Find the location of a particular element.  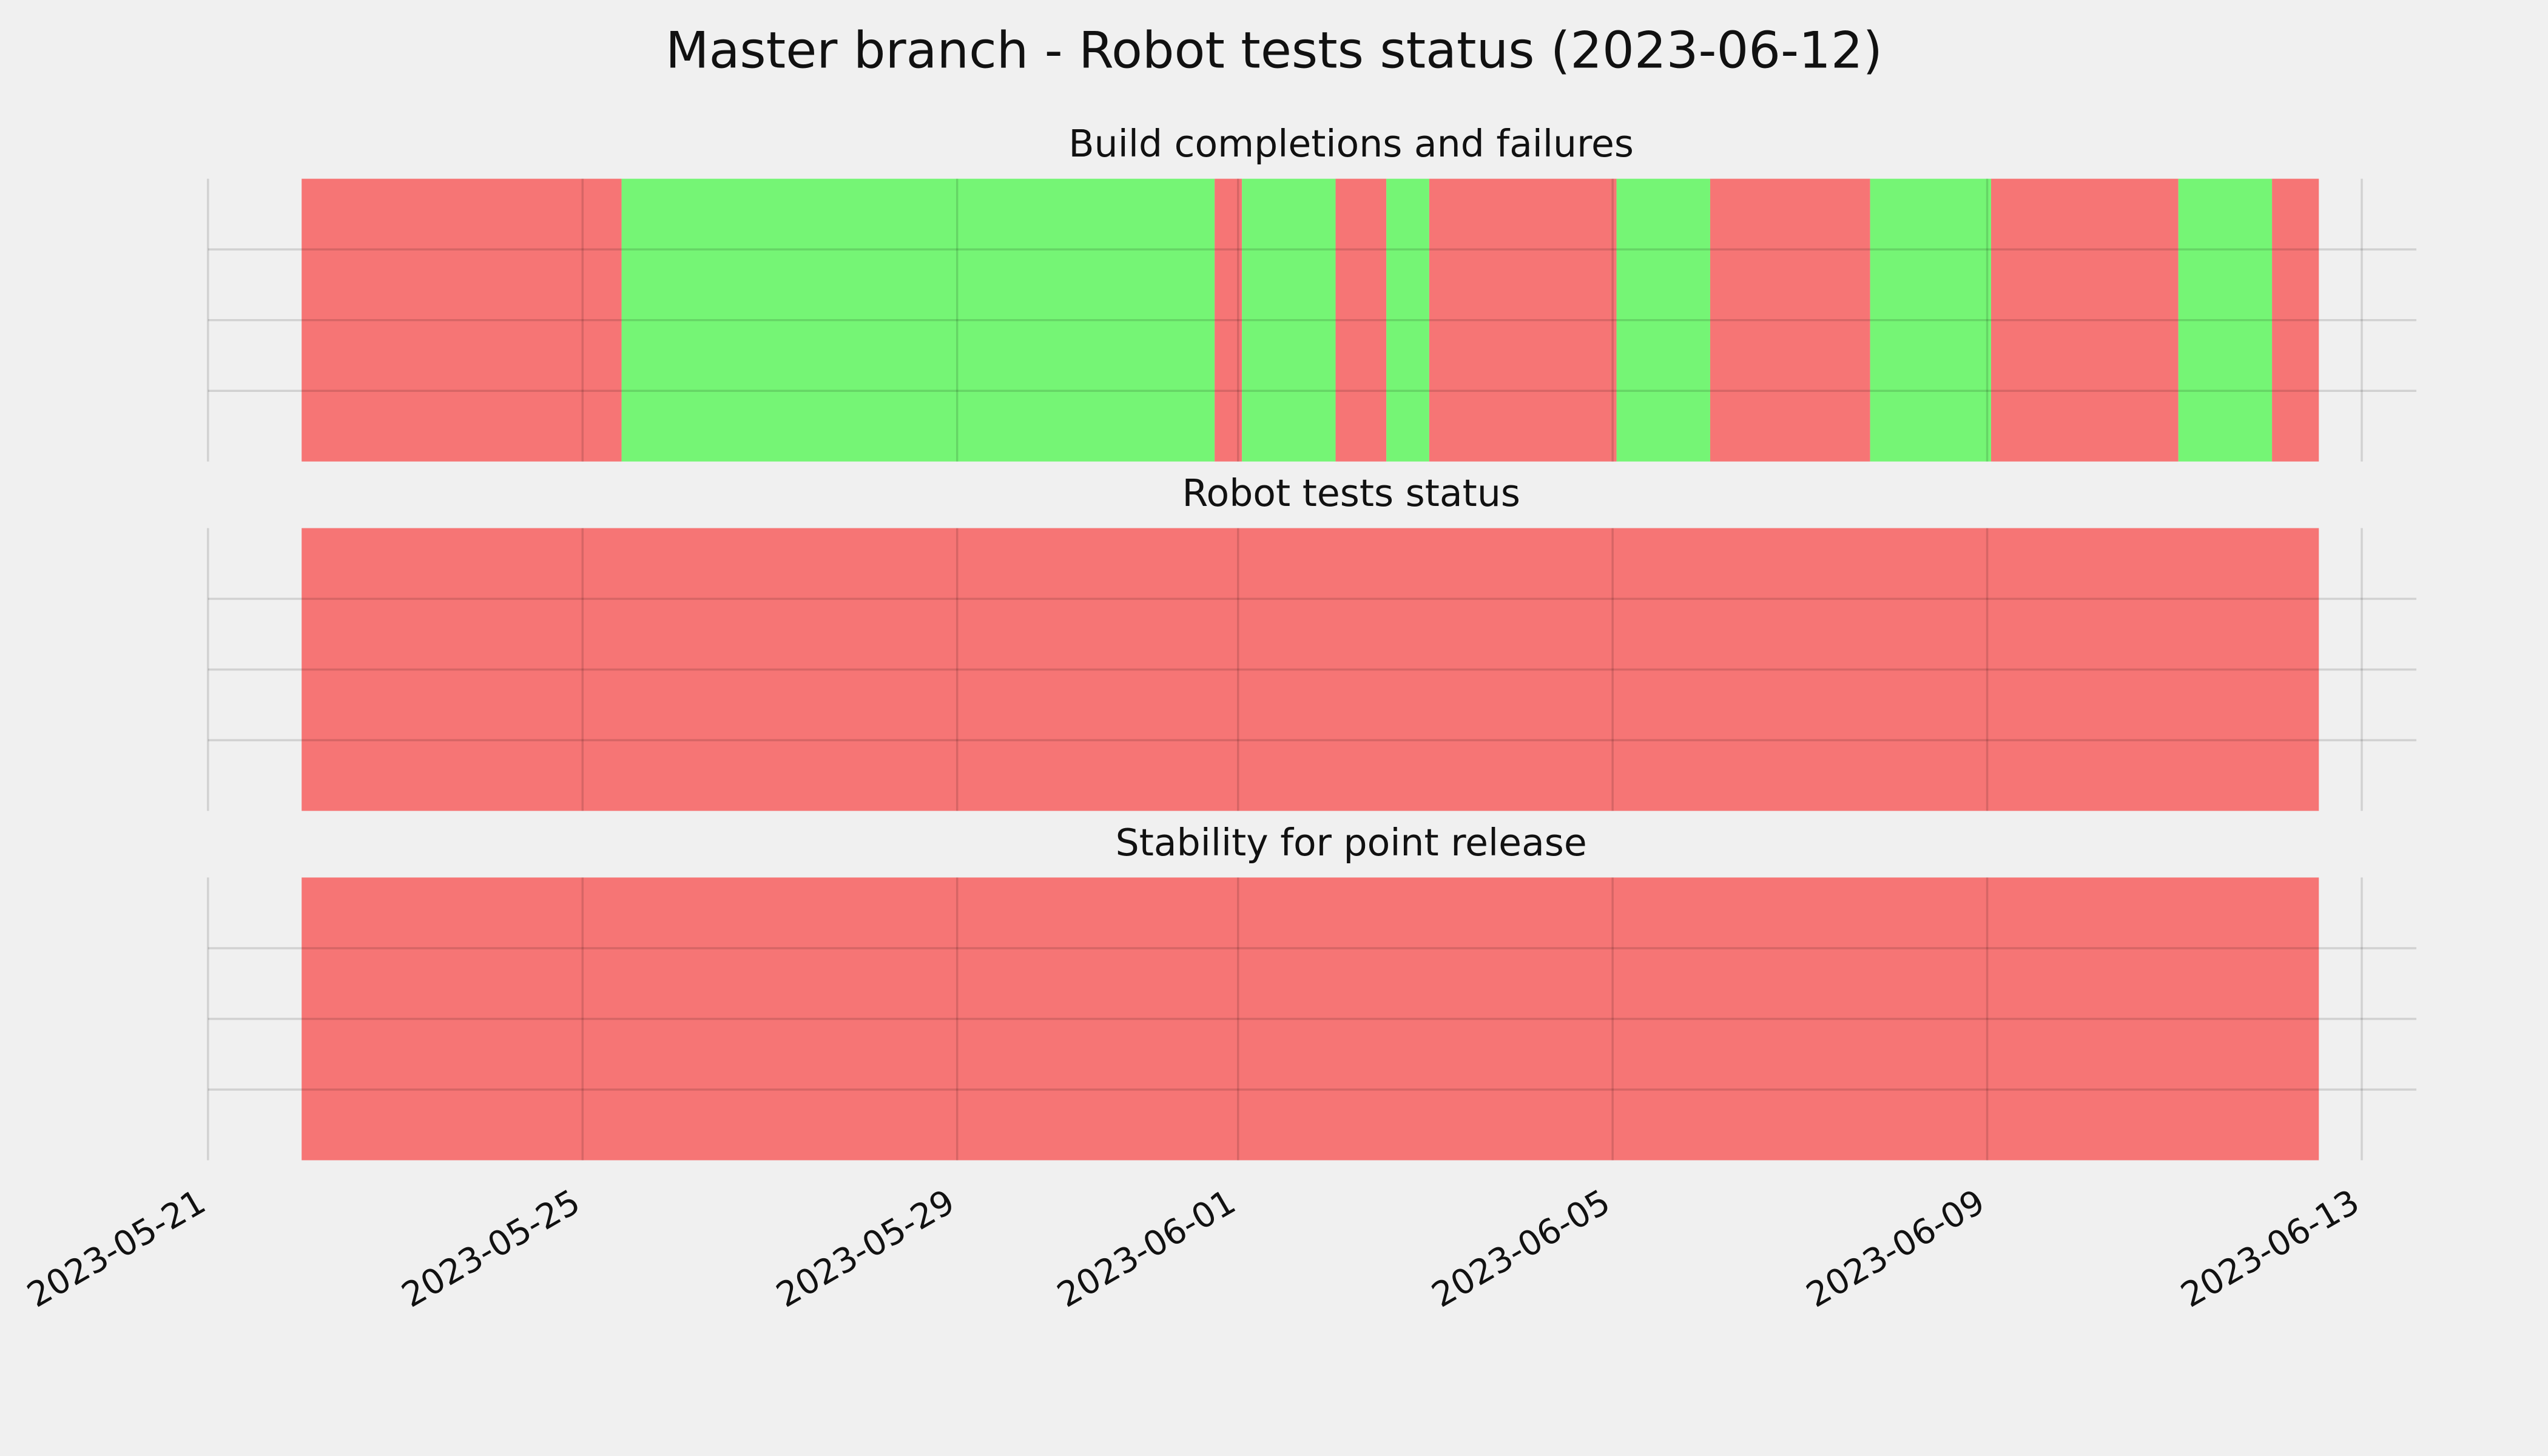

x-tick-label: 2023-05-21 is located at coordinates (116, 1249).